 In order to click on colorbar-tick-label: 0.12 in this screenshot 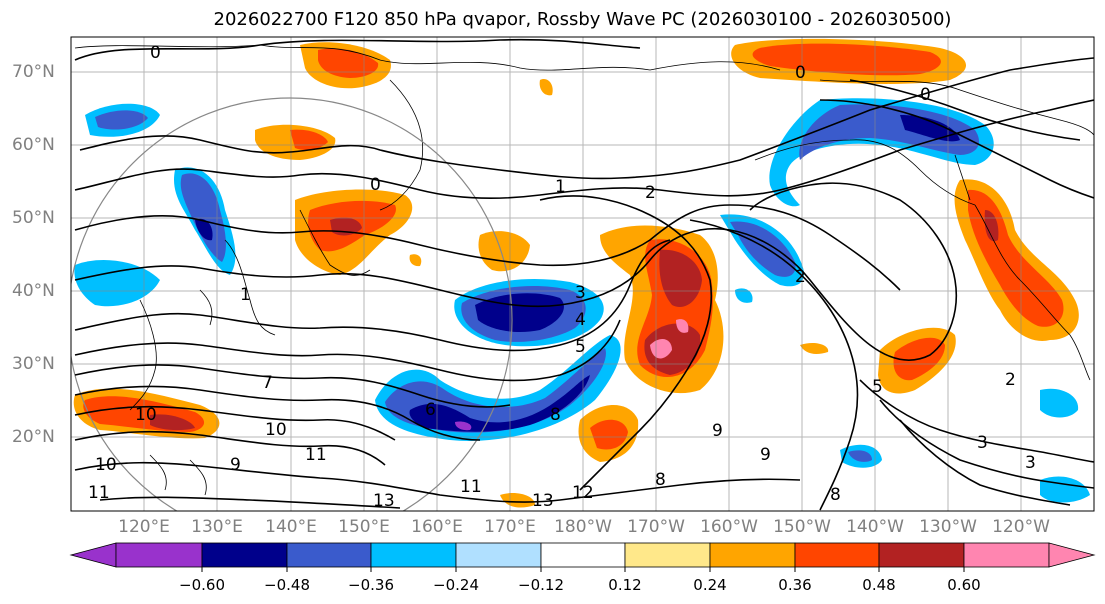, I will do `click(625, 585)`.